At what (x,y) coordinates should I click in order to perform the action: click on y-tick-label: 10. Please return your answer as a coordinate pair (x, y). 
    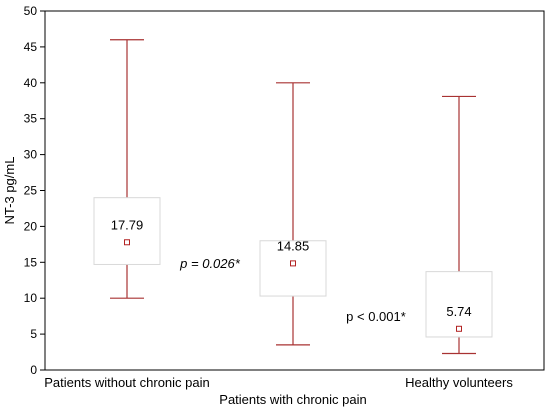
    Looking at the image, I should click on (31, 298).